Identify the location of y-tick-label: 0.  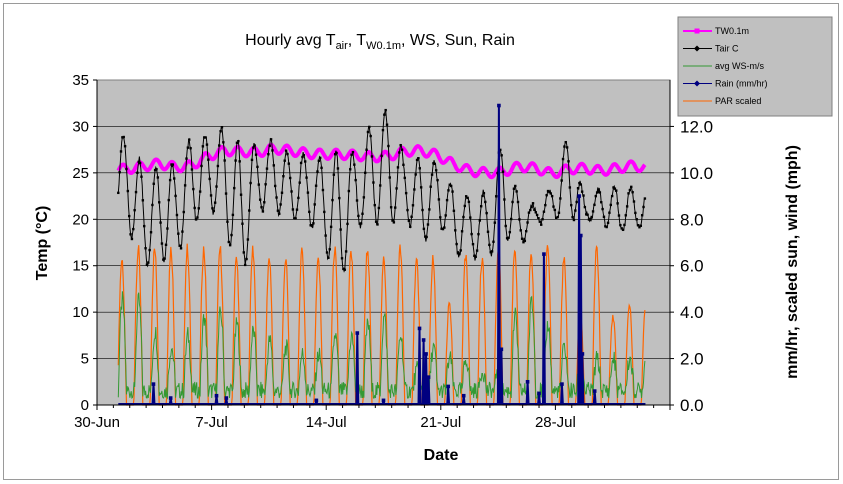
(85, 405).